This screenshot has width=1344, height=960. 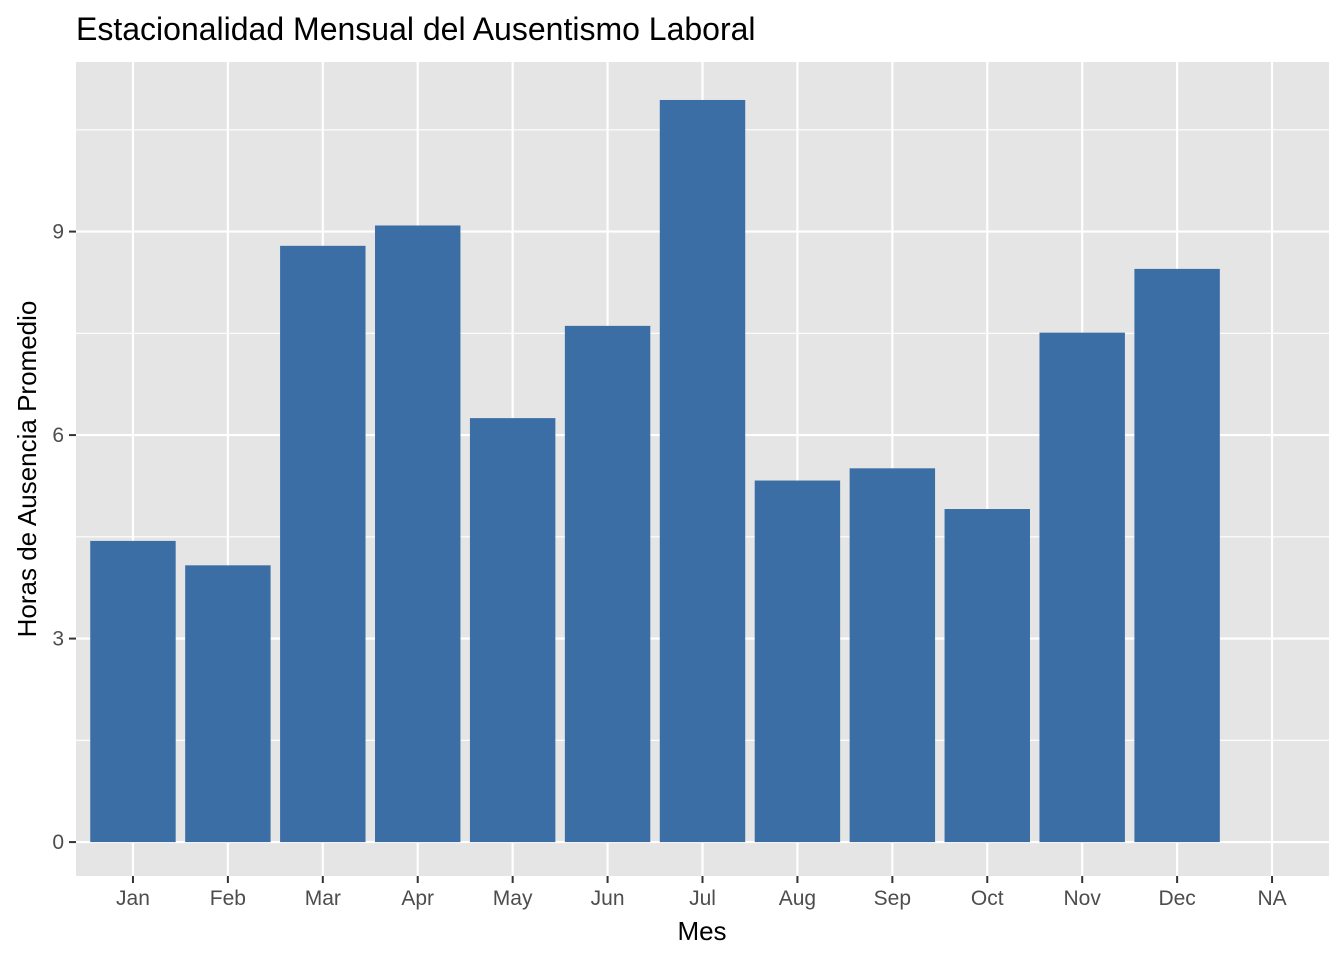 What do you see at coordinates (701, 931) in the screenshot?
I see `x-axis-title: Mes` at bounding box center [701, 931].